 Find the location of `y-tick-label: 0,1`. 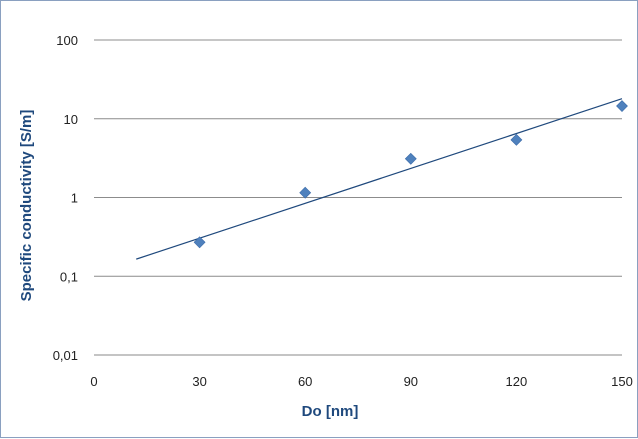

y-tick-label: 0,1 is located at coordinates (69, 276).